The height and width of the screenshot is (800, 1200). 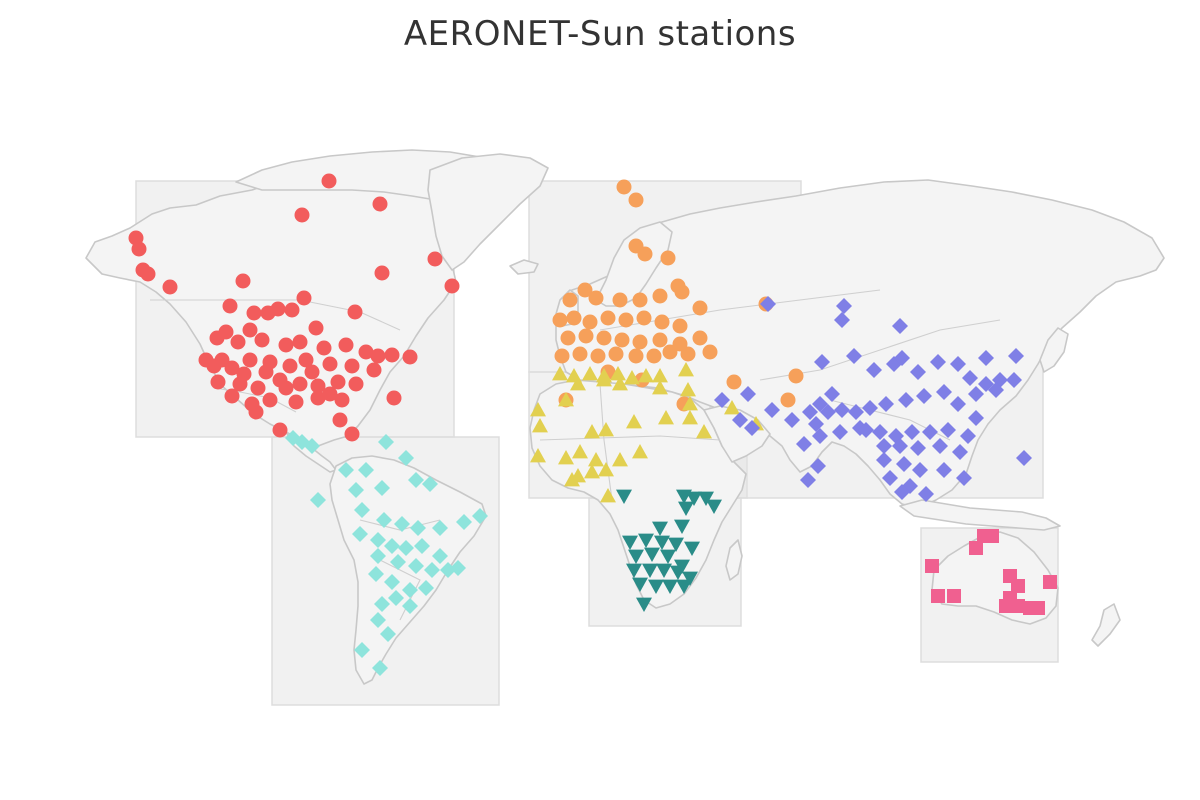 What do you see at coordinates (600, 34) in the screenshot?
I see `map-title: AERONET-Sun stations` at bounding box center [600, 34].